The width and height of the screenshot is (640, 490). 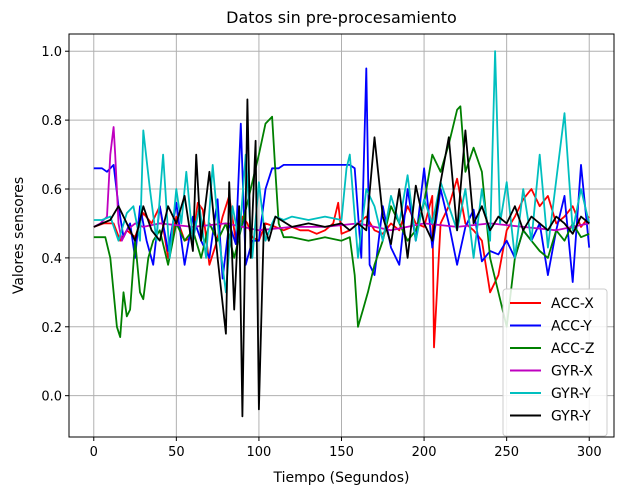 I want to click on x-tick-label: 100, so click(x=259, y=452).